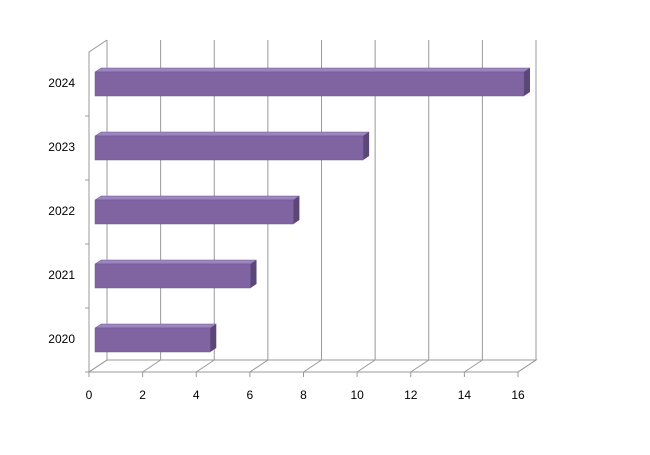  Describe the element at coordinates (61, 211) in the screenshot. I see `y-tick-label: 2022` at that location.